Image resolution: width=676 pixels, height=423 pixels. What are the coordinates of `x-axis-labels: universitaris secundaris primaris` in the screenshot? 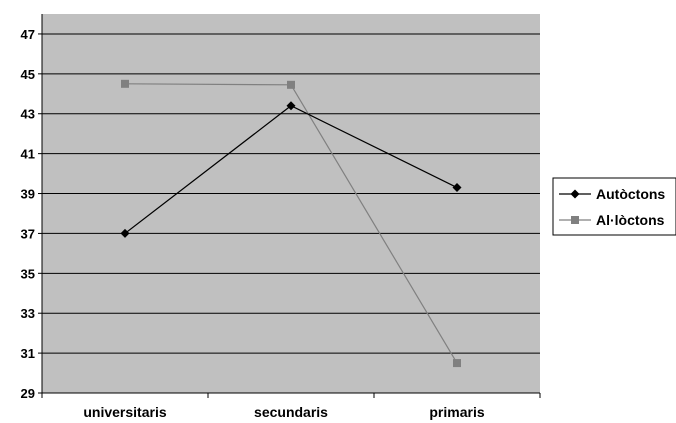 It's located at (283, 412).